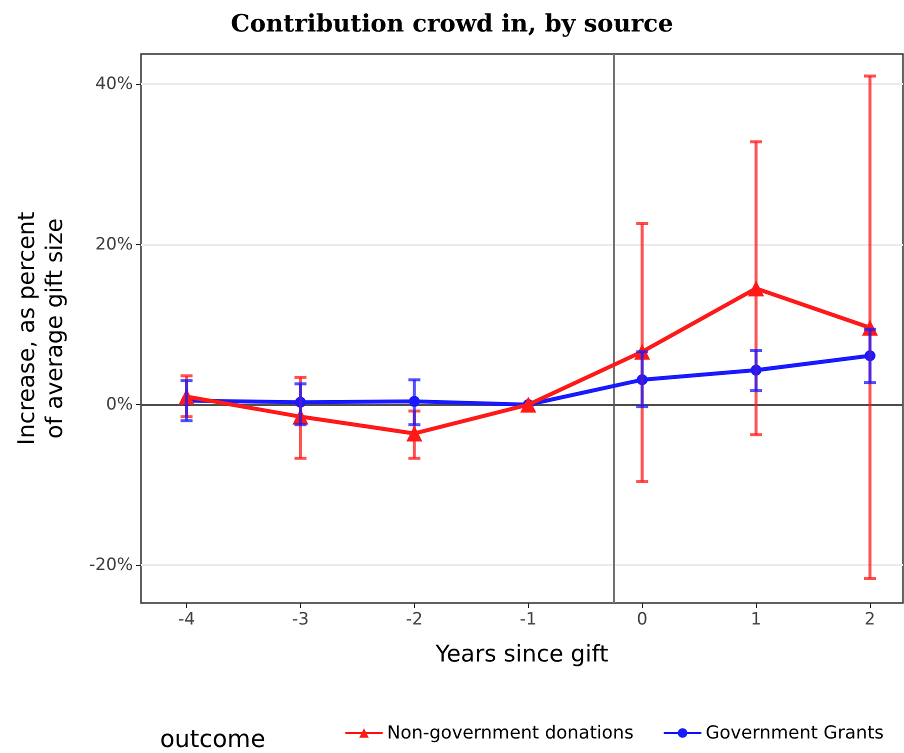 The image size is (904, 753). I want to click on x-tick-label: 2, so click(870, 620).